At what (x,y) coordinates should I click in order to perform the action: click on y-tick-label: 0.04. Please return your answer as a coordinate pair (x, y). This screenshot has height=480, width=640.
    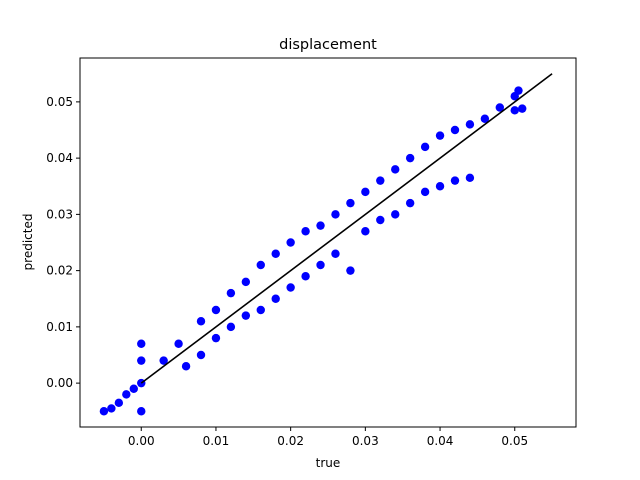
    Looking at the image, I should click on (59, 158).